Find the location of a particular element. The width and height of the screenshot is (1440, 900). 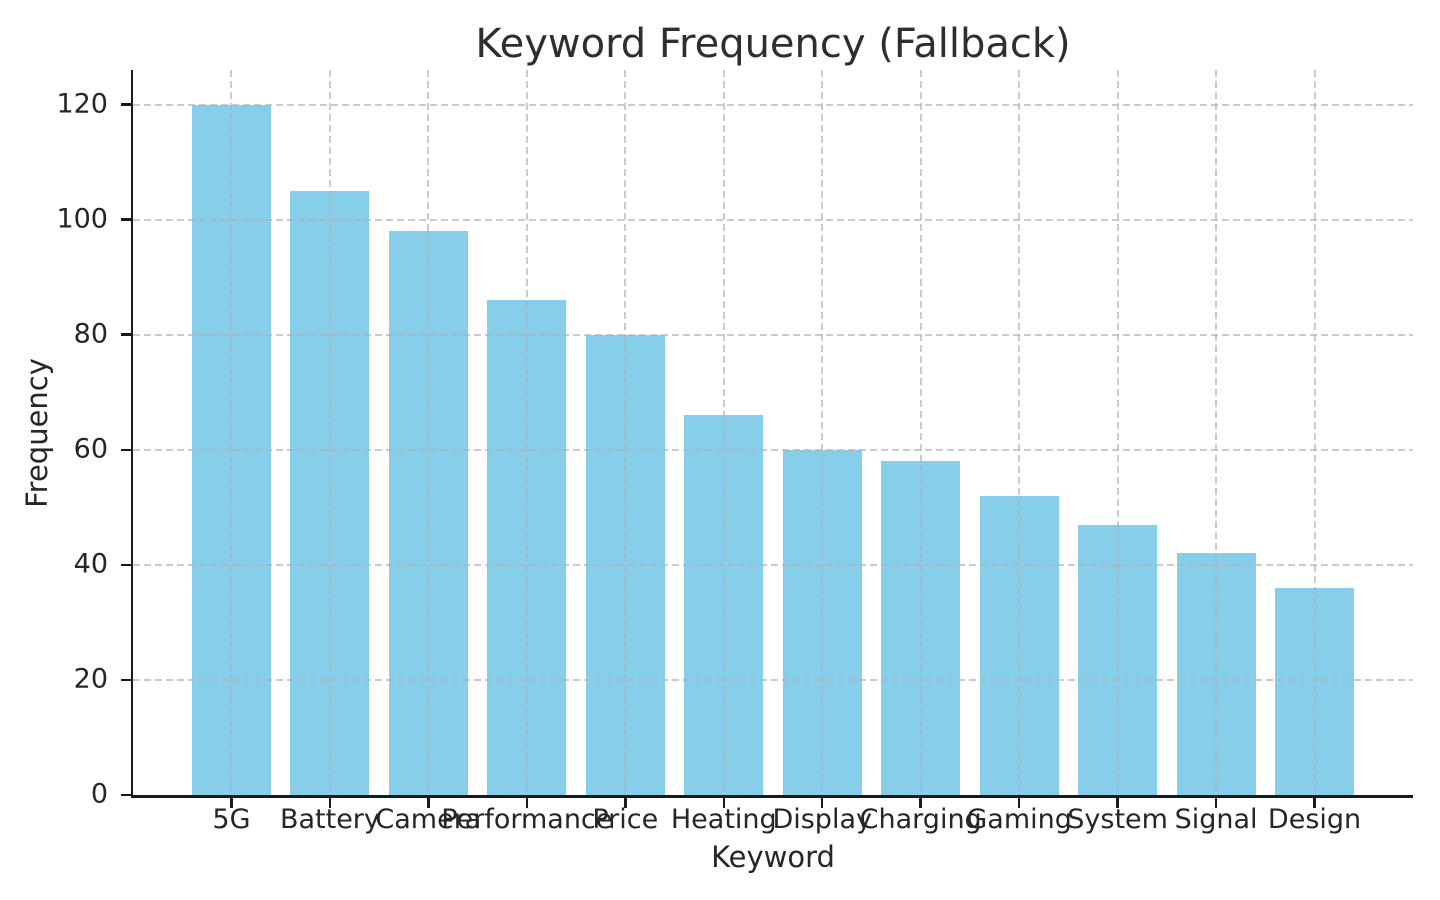

x-tick-label: Battery is located at coordinates (329, 819).